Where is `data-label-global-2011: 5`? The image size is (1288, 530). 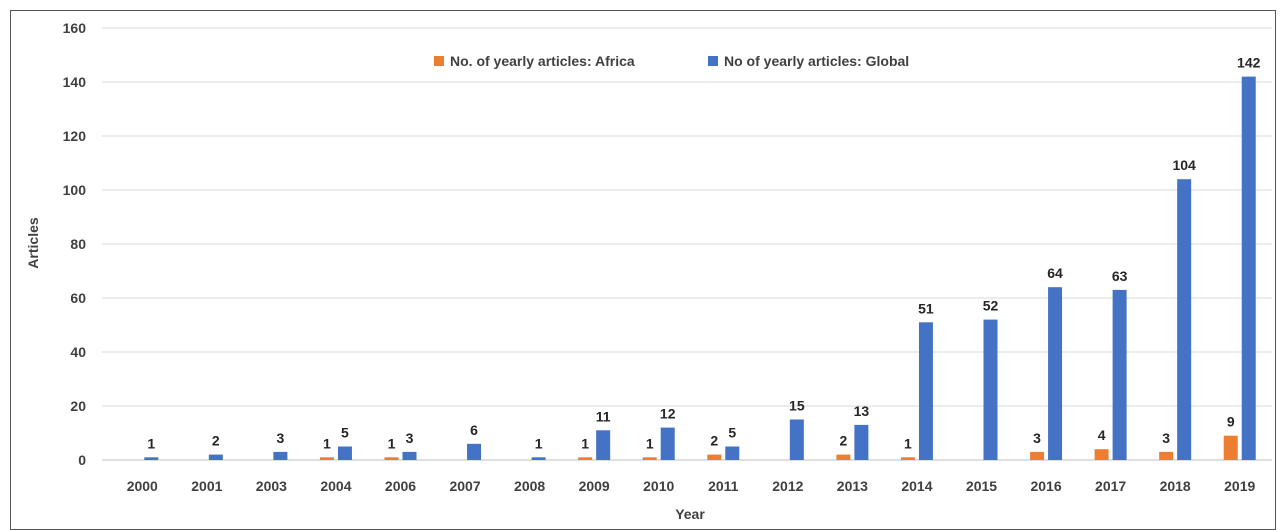 data-label-global-2011: 5 is located at coordinates (732, 433).